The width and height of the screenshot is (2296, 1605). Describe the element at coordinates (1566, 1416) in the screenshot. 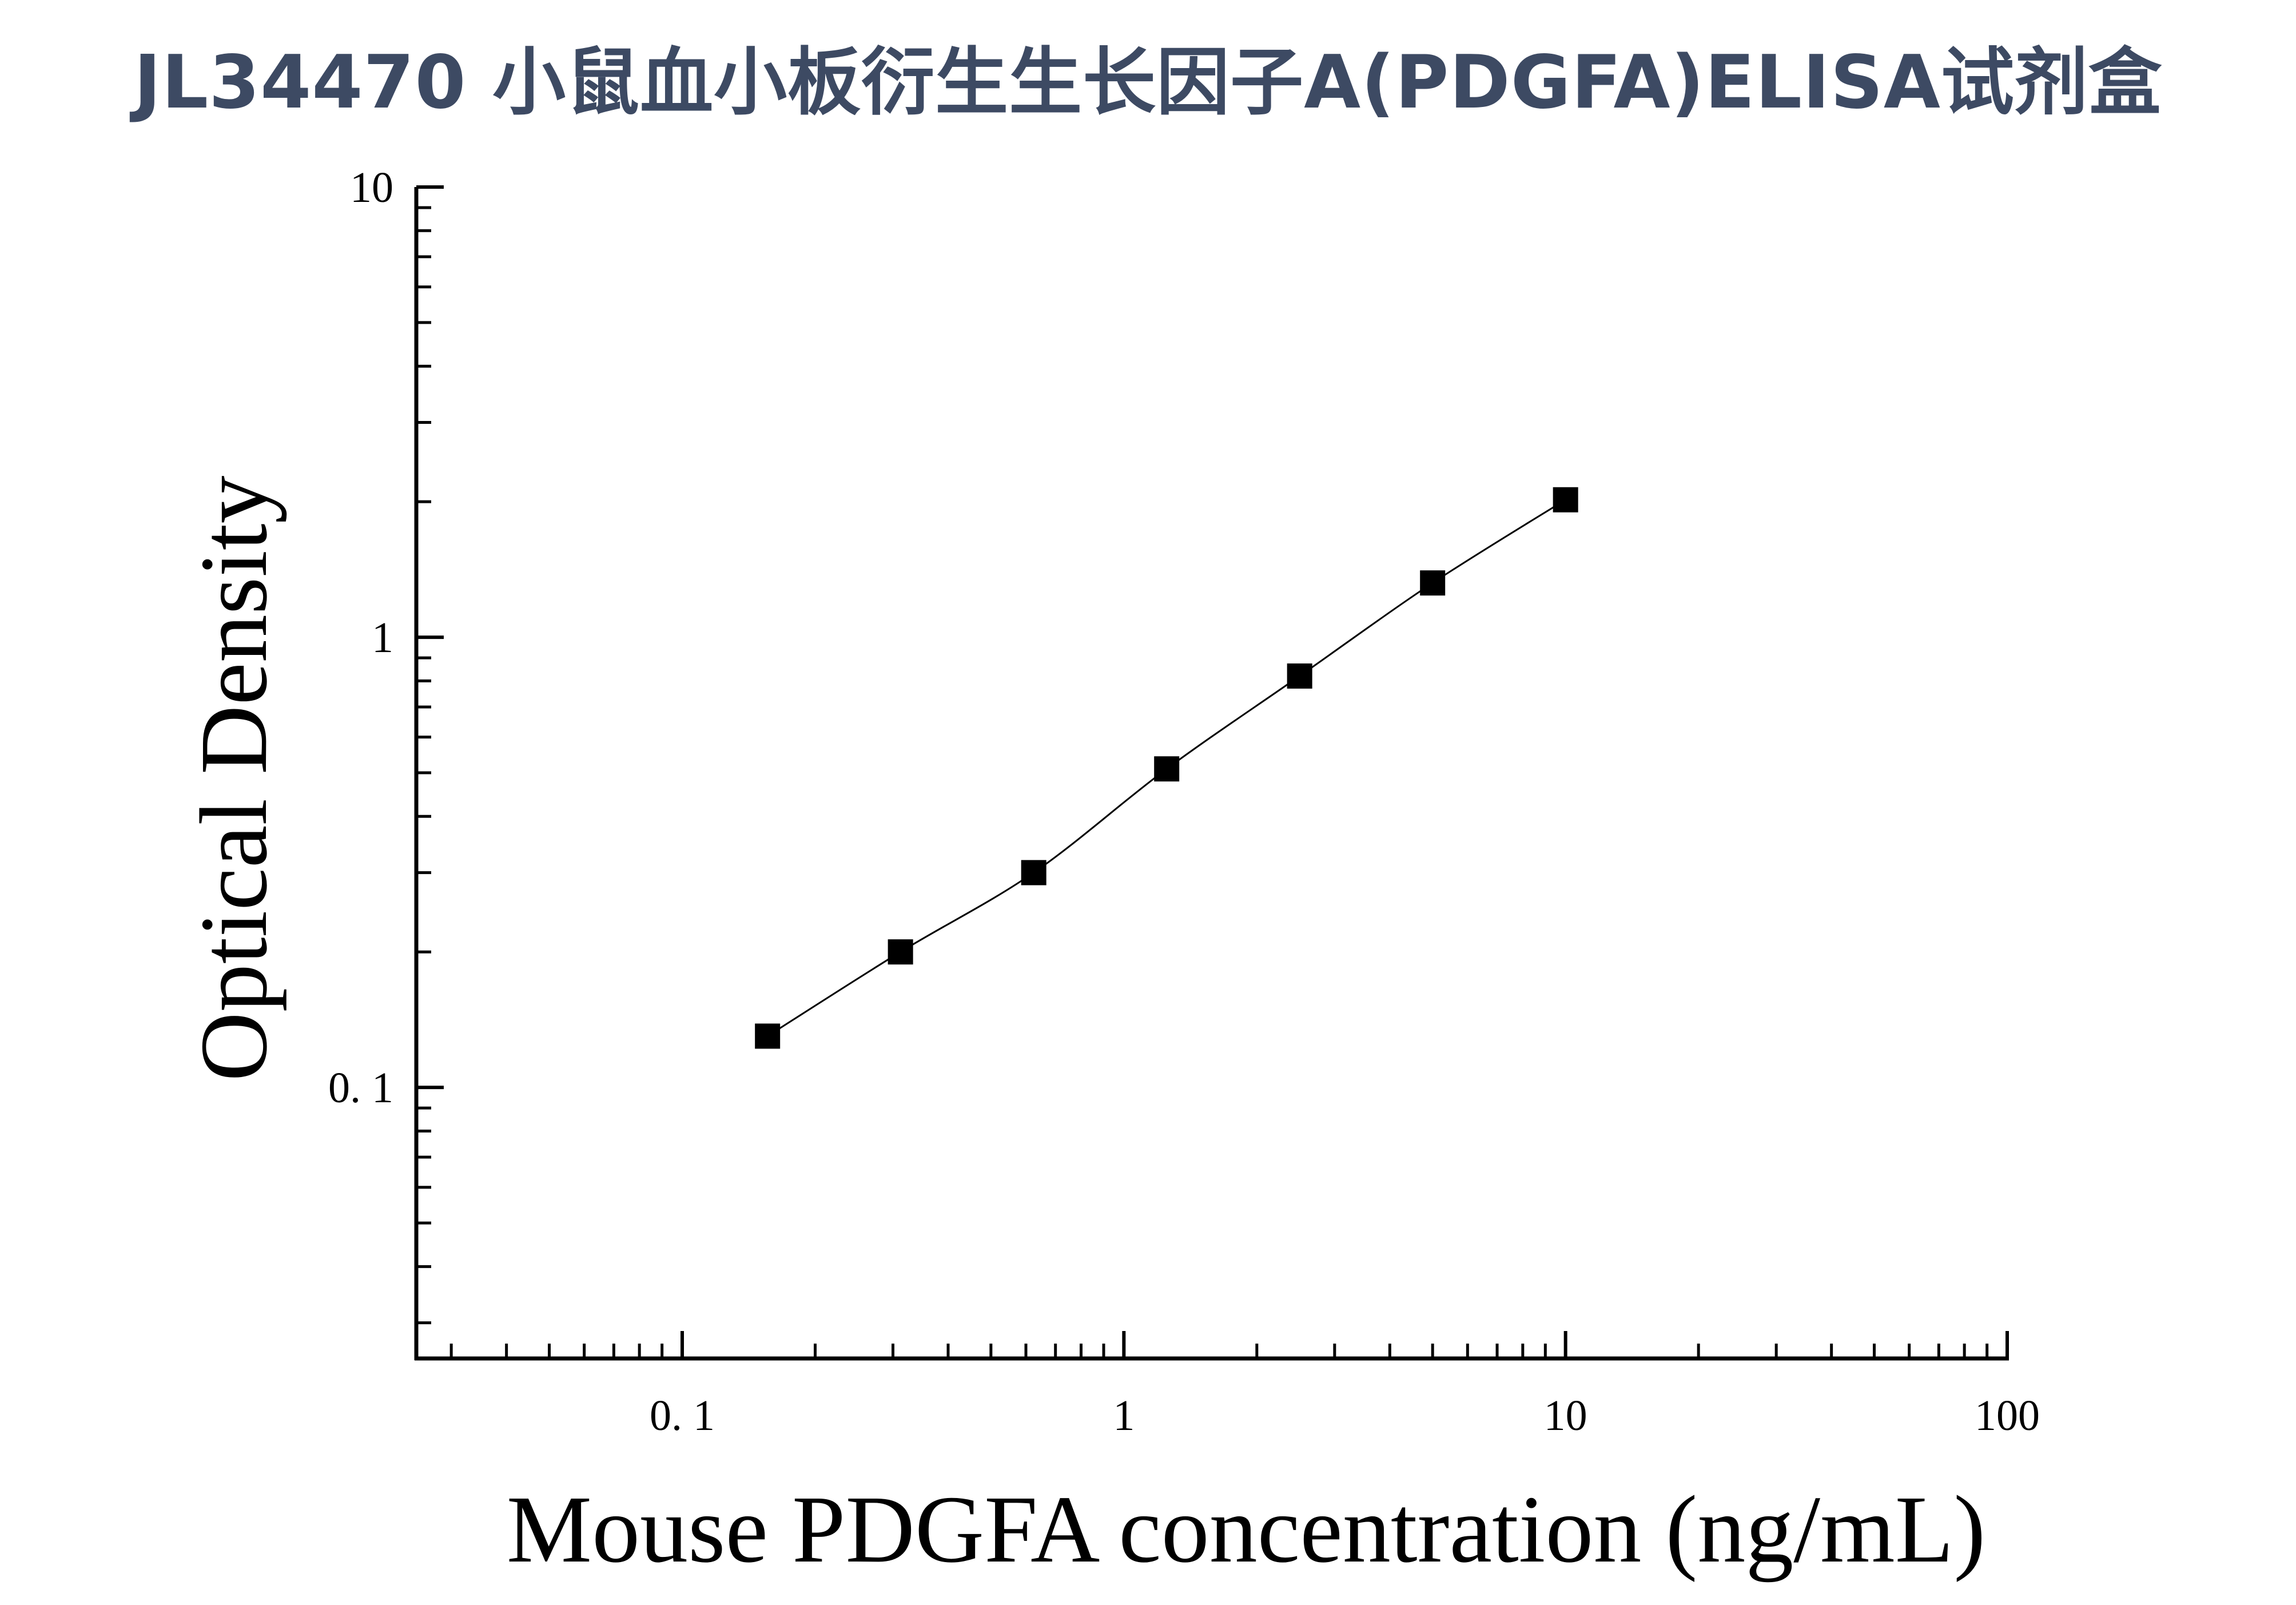

I see `x-tick-label: 10` at that location.